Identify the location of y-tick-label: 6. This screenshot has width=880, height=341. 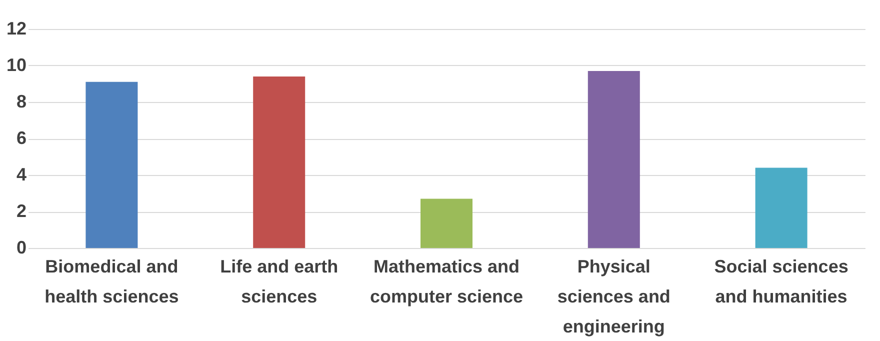
(21, 138).